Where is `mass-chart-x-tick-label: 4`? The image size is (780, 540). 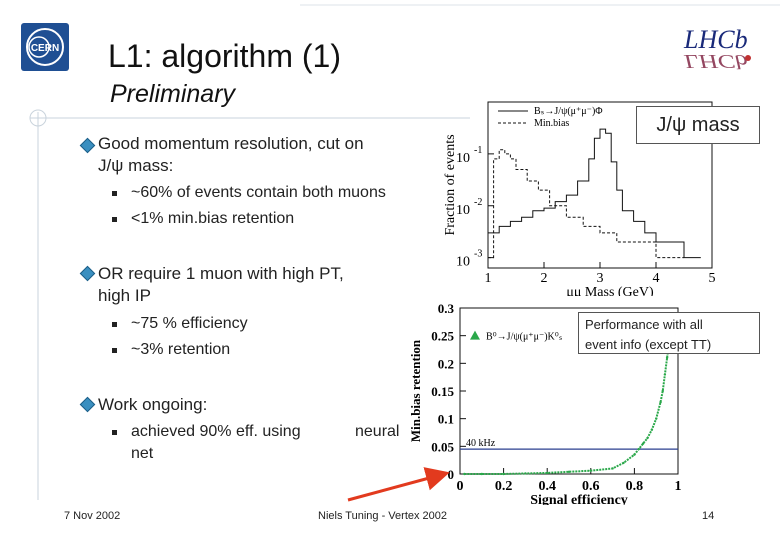
mass-chart-x-tick-label: 4 is located at coordinates (656, 278).